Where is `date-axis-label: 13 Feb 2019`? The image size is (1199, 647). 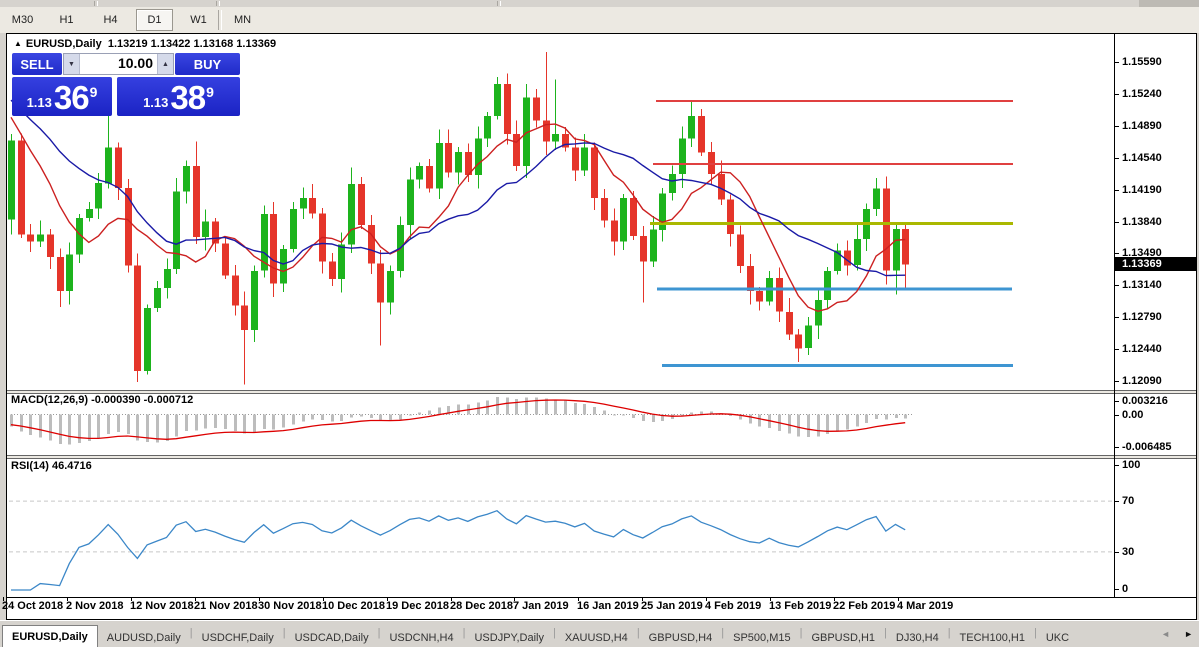
date-axis-label: 13 Feb 2019 is located at coordinates (800, 606).